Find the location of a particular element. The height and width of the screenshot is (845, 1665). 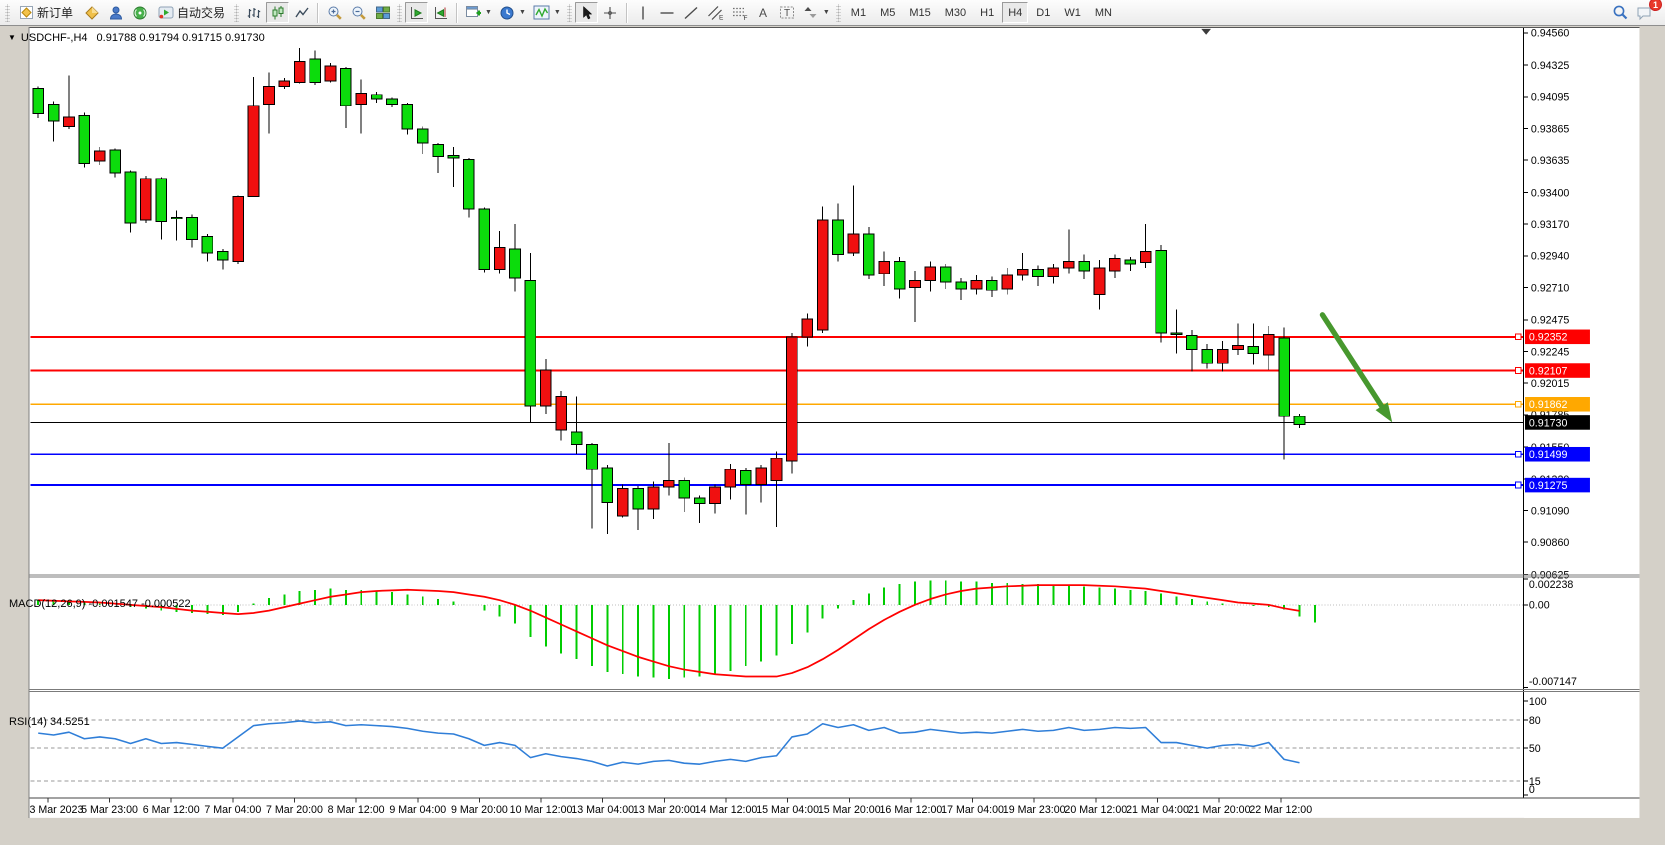

toolbar: 新订单 自动交易 ▼ ▼ is located at coordinates (832, 13).